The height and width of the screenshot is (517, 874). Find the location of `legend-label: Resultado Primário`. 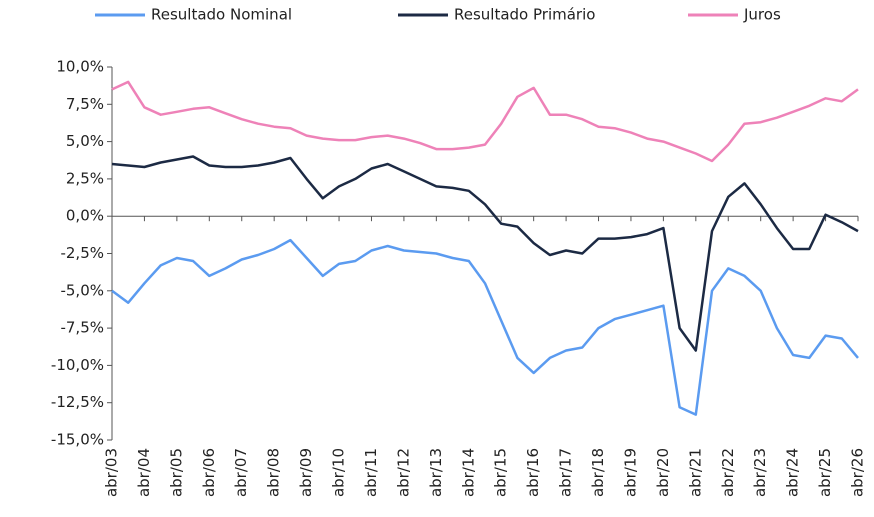

legend-label: Resultado Primário is located at coordinates (524, 15).